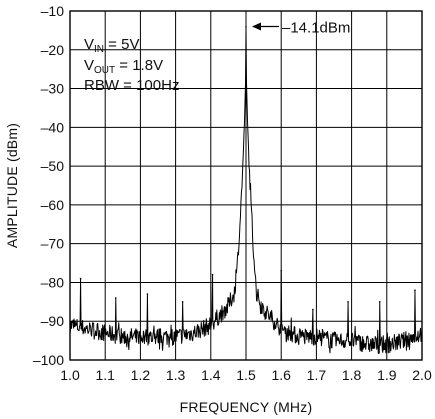 This screenshot has height=419, width=435. What do you see at coordinates (53, 321) in the screenshot?
I see `y-tick-label: –90` at bounding box center [53, 321].